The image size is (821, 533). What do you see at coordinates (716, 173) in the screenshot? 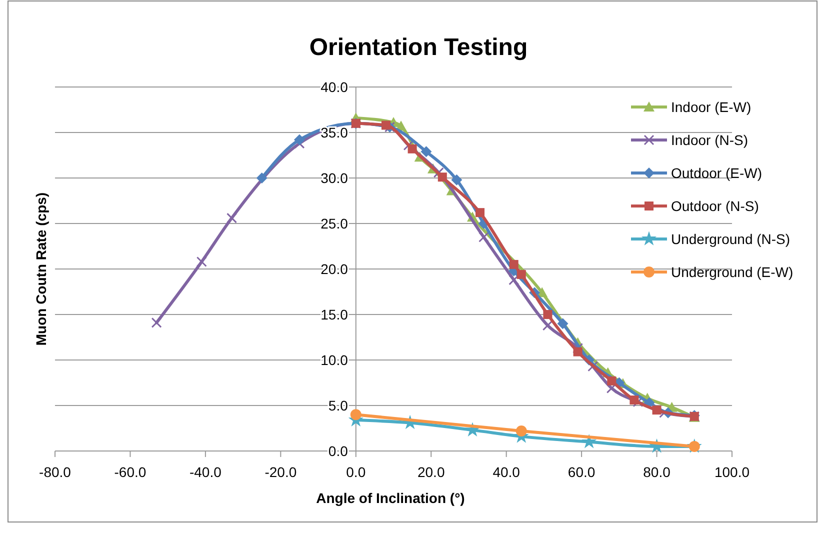
I see `legend-label: Outdoor (E-W)` at bounding box center [716, 173].